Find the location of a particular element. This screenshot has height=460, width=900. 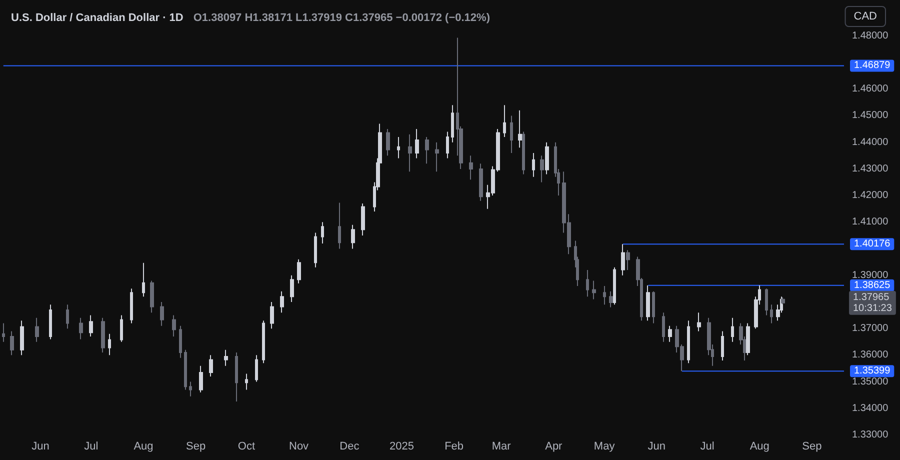

text: U.S. Dollar / Canadian Dollar · 1D is located at coordinates (97, 18).